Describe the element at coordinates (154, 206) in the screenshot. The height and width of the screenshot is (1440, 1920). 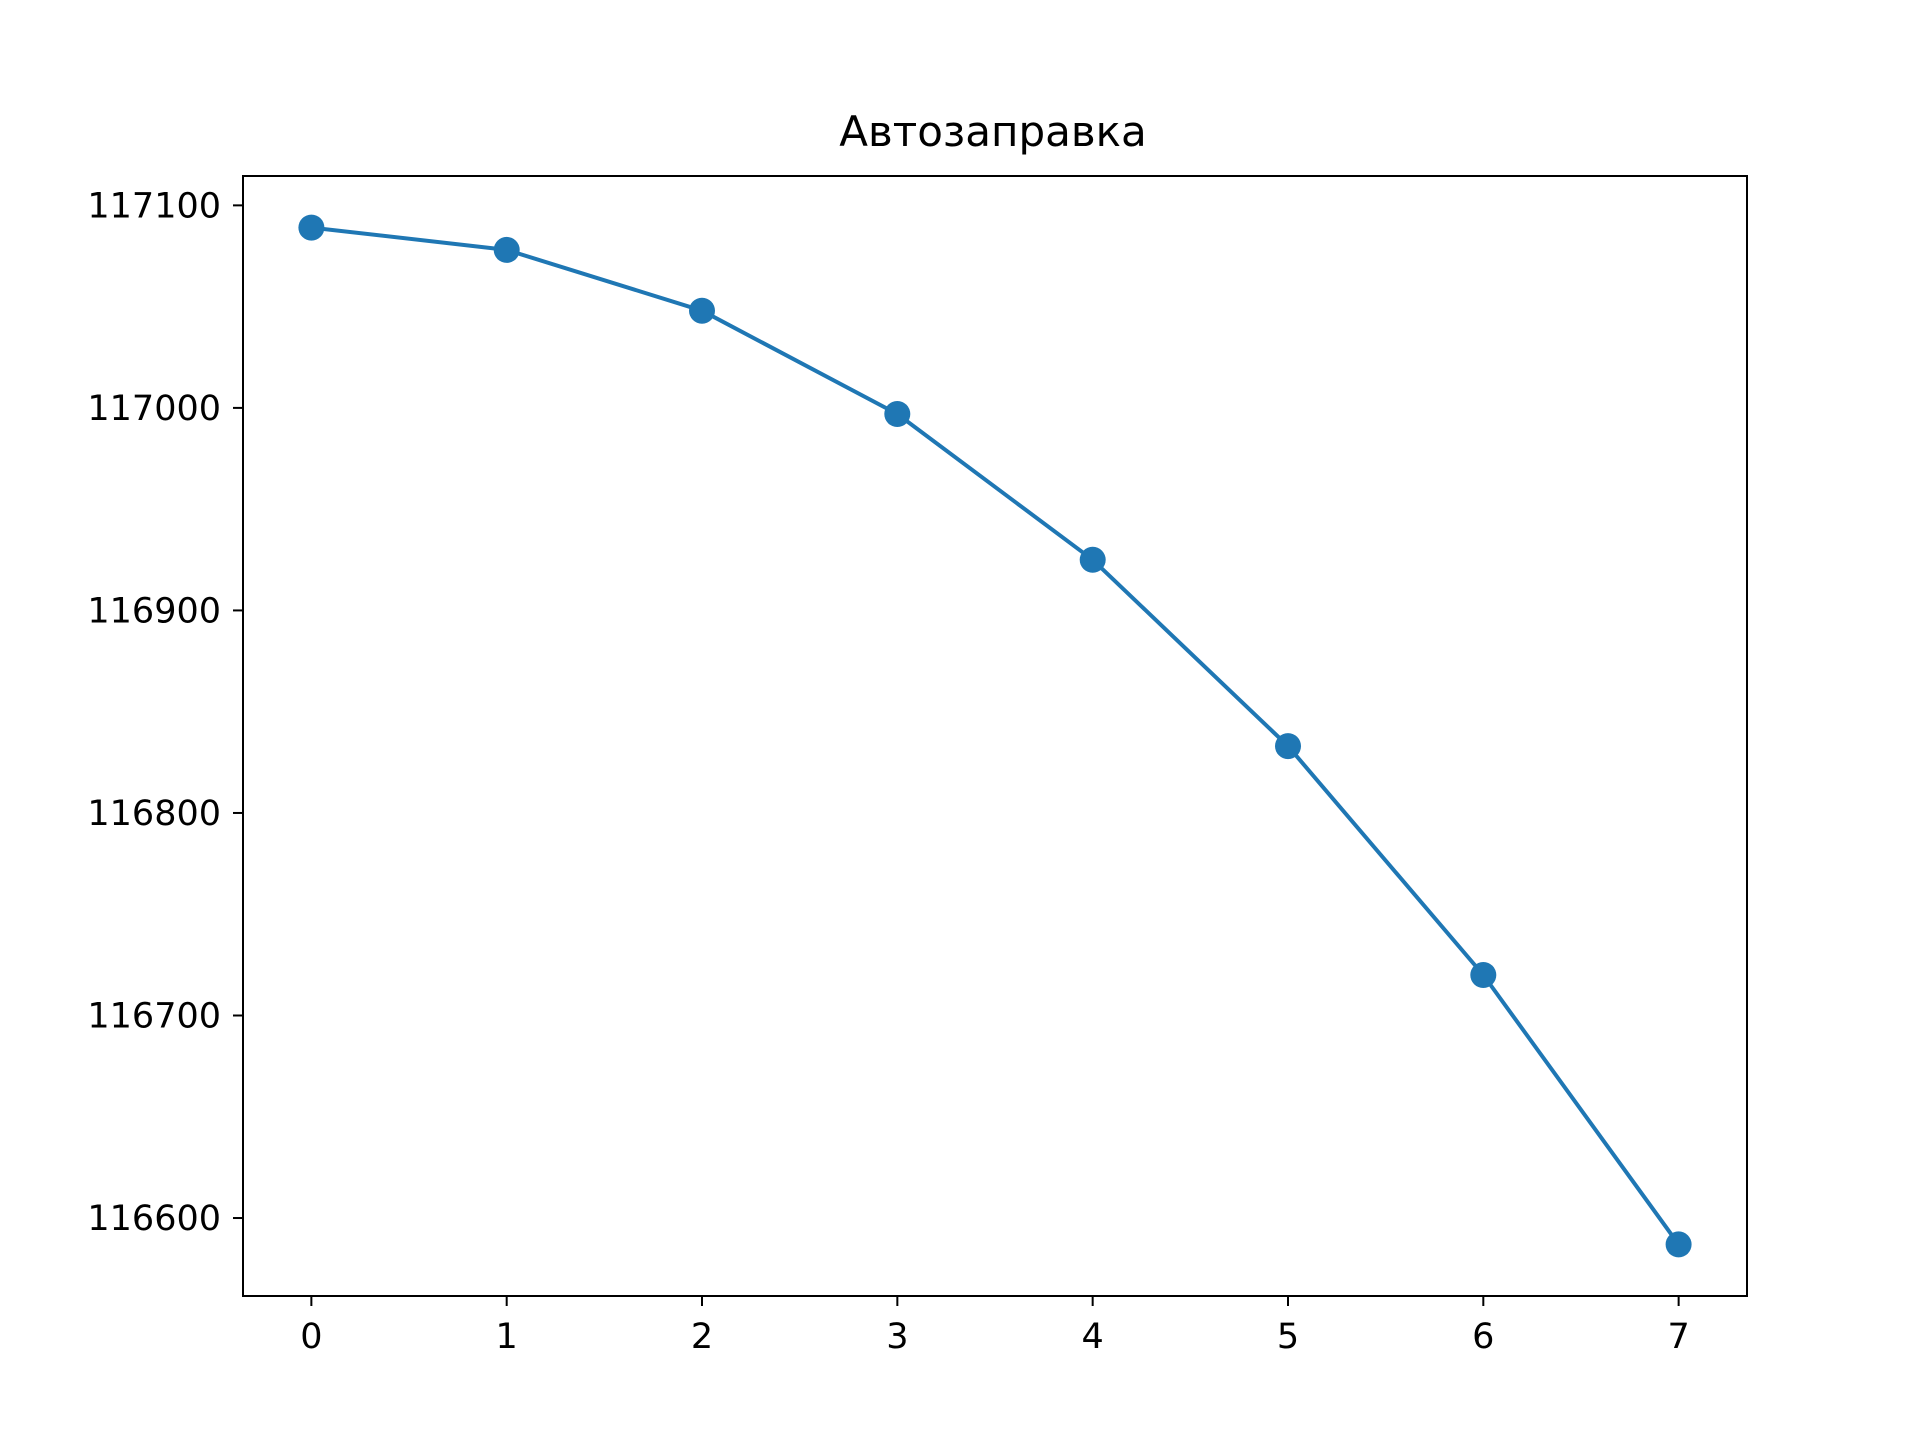
I see `y-tick-label: 117100` at that location.